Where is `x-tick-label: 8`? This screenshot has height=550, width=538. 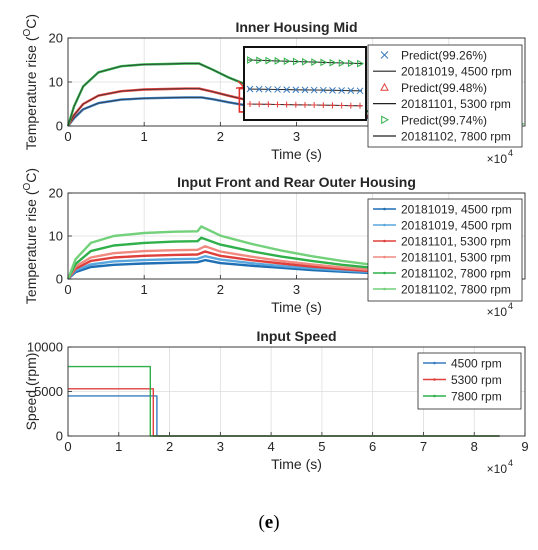 x-tick-label: 8 is located at coordinates (474, 446).